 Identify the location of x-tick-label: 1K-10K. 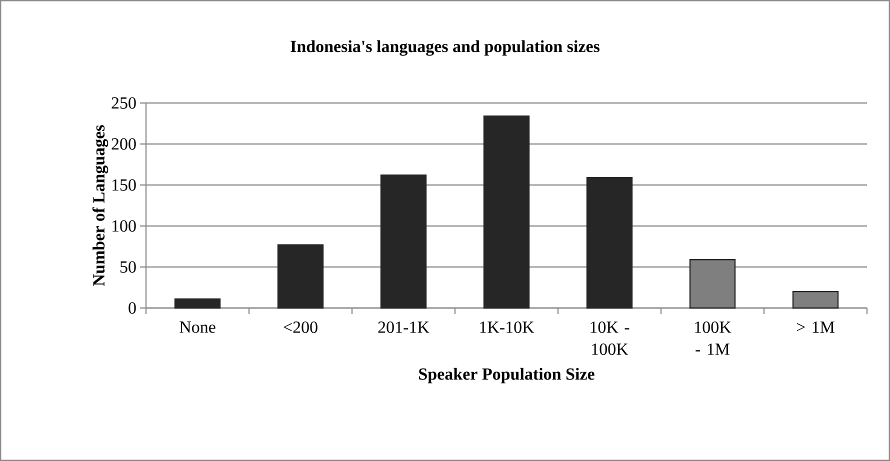
(507, 327).